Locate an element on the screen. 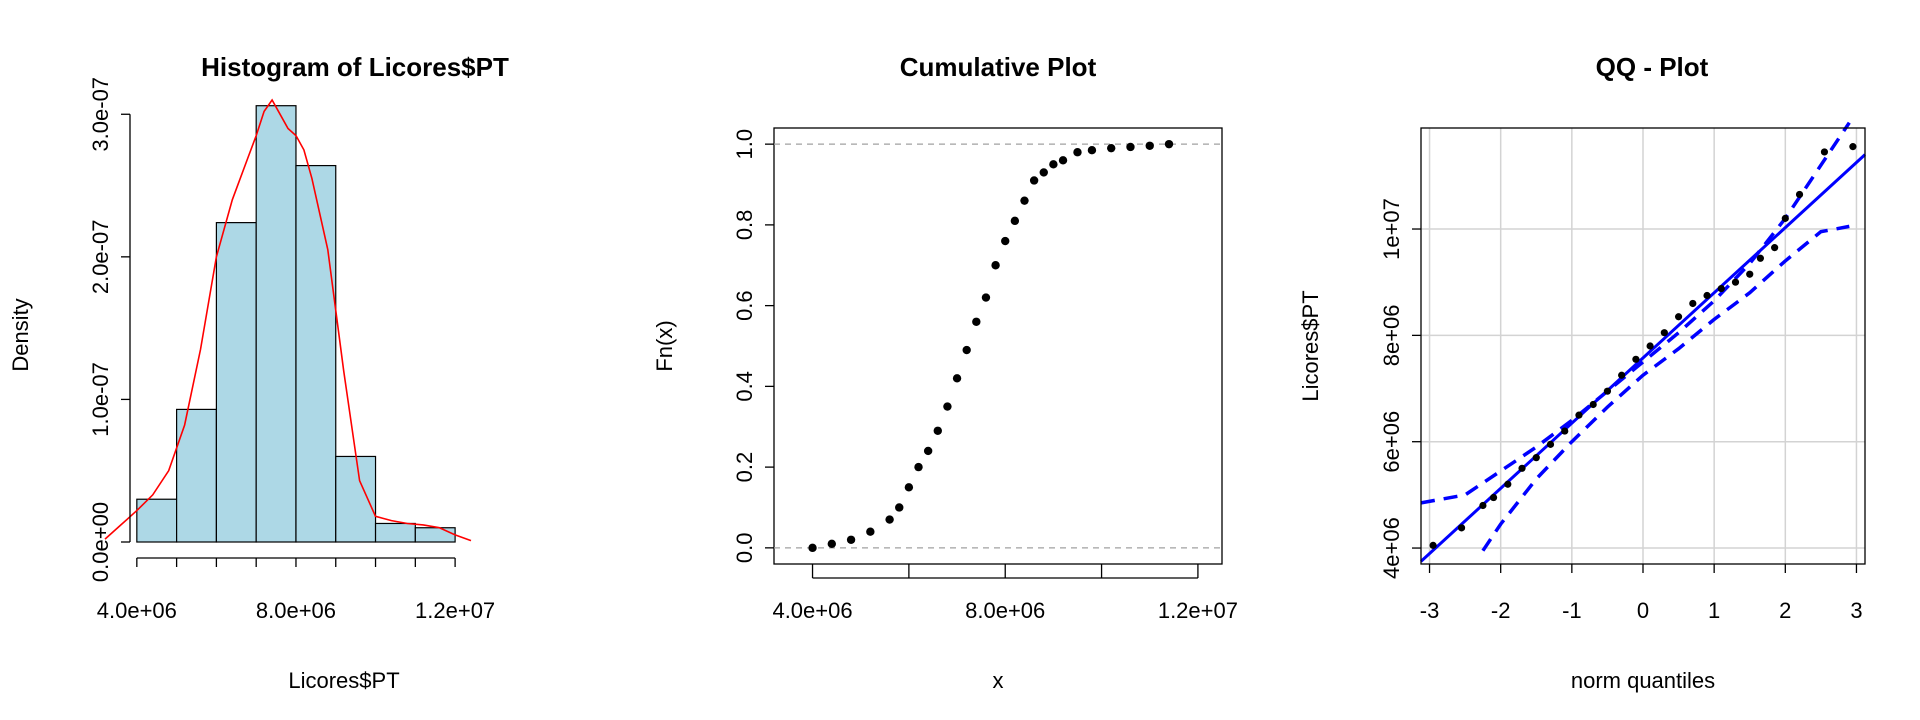 The width and height of the screenshot is (1920, 720). confidence-envelope-lower is located at coordinates (1665, 388).